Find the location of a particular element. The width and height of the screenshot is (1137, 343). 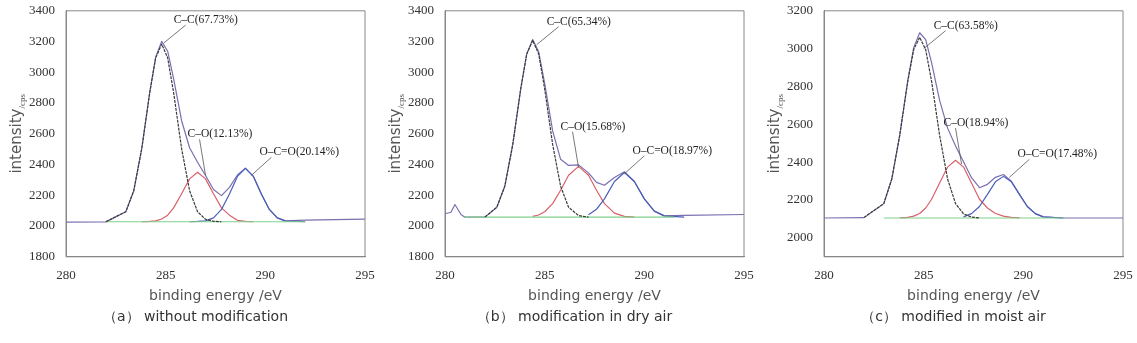

text: （b） modification in dry air is located at coordinates (574, 316).